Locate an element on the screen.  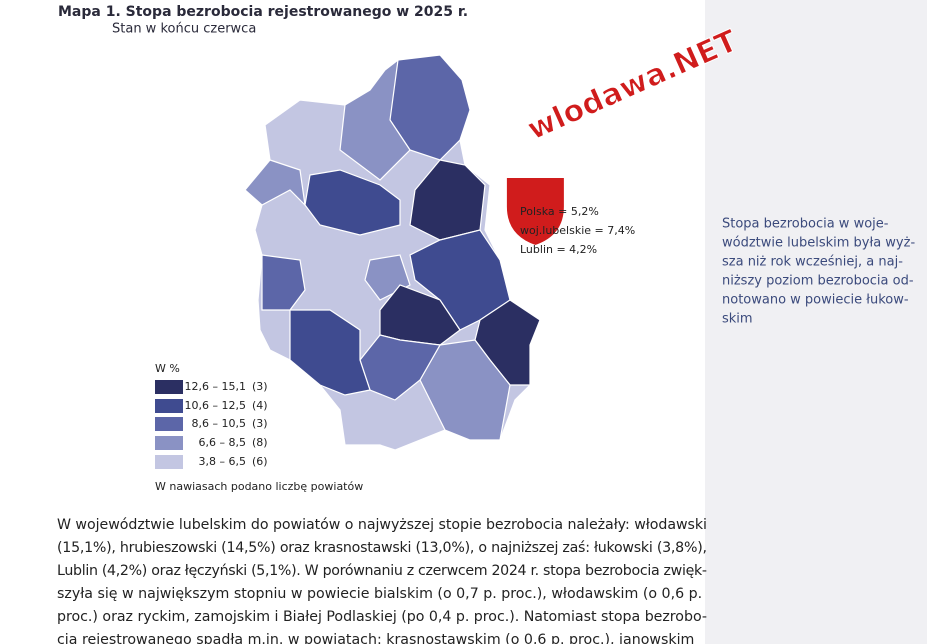
legend-range: 3,8 – 6,5 is located at coordinates (222, 461).